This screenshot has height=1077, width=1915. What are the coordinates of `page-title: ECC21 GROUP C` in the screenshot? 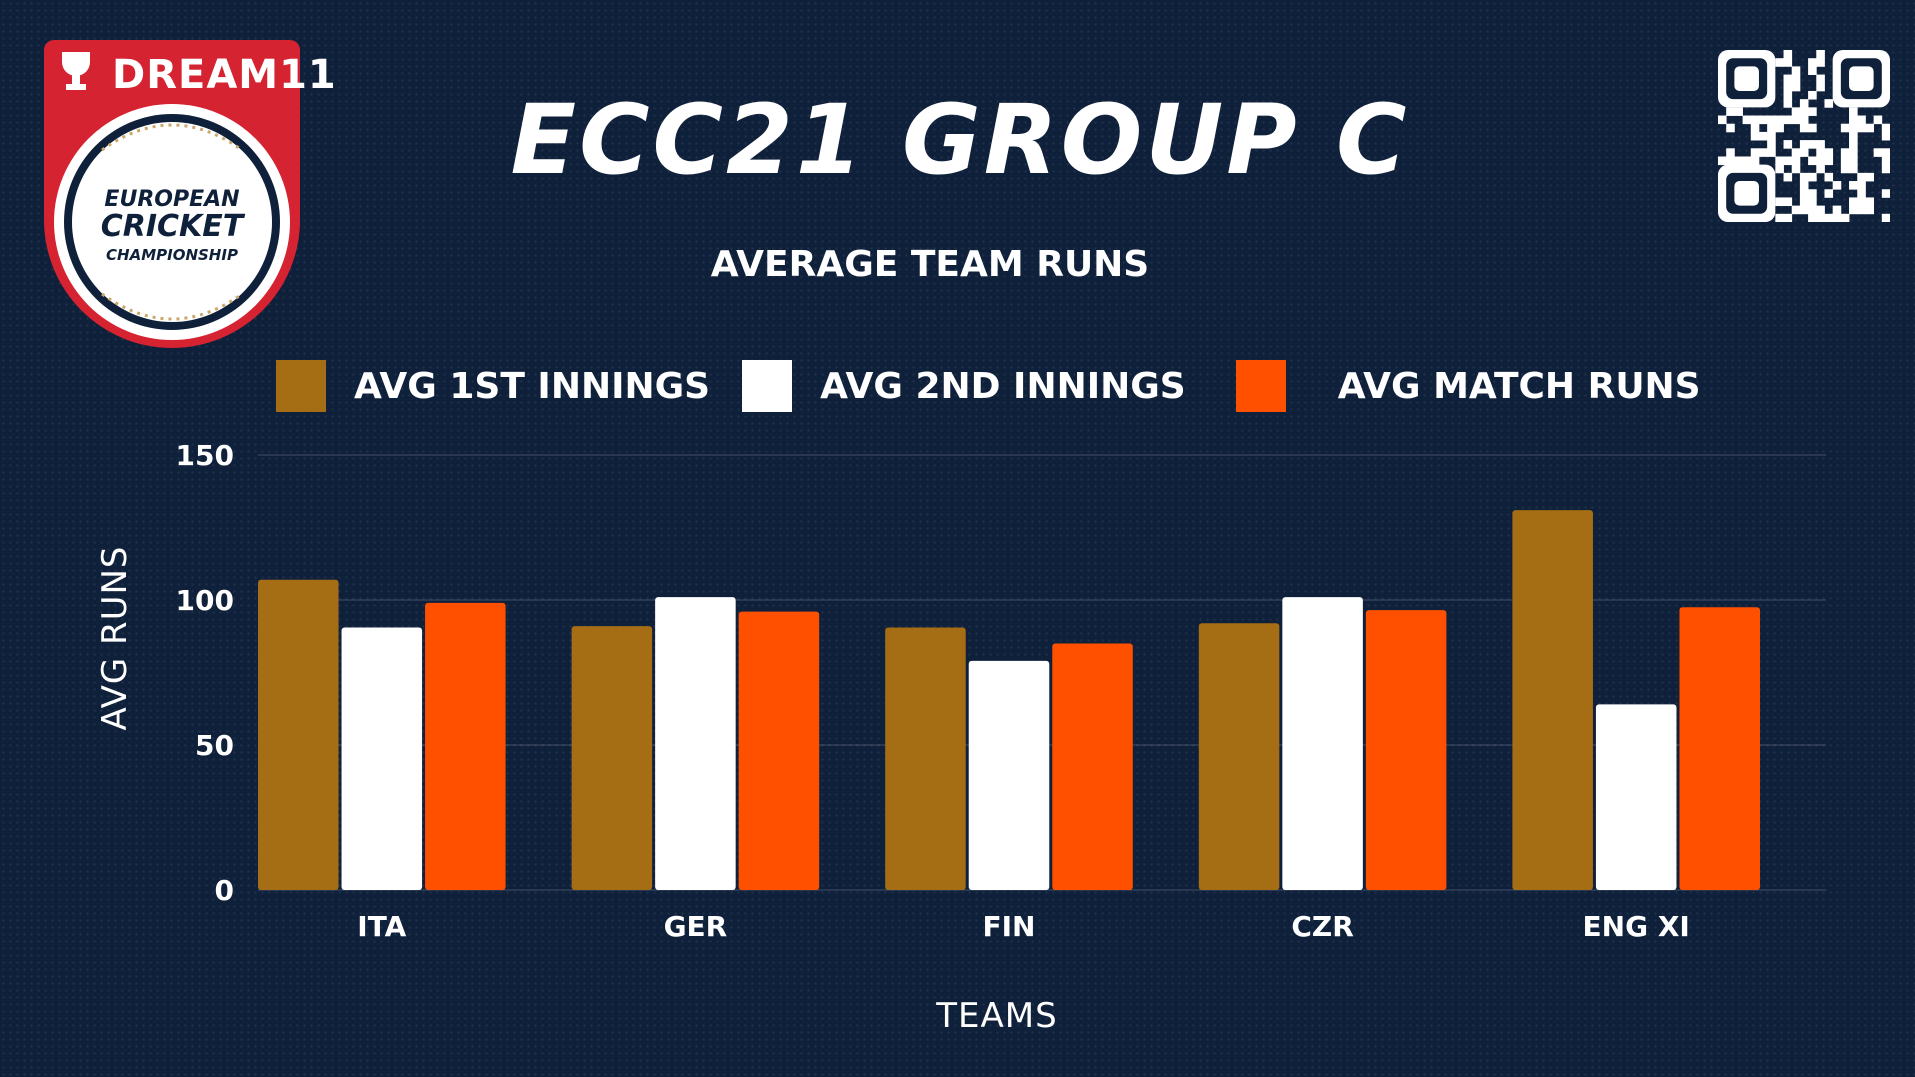 It's located at (960, 140).